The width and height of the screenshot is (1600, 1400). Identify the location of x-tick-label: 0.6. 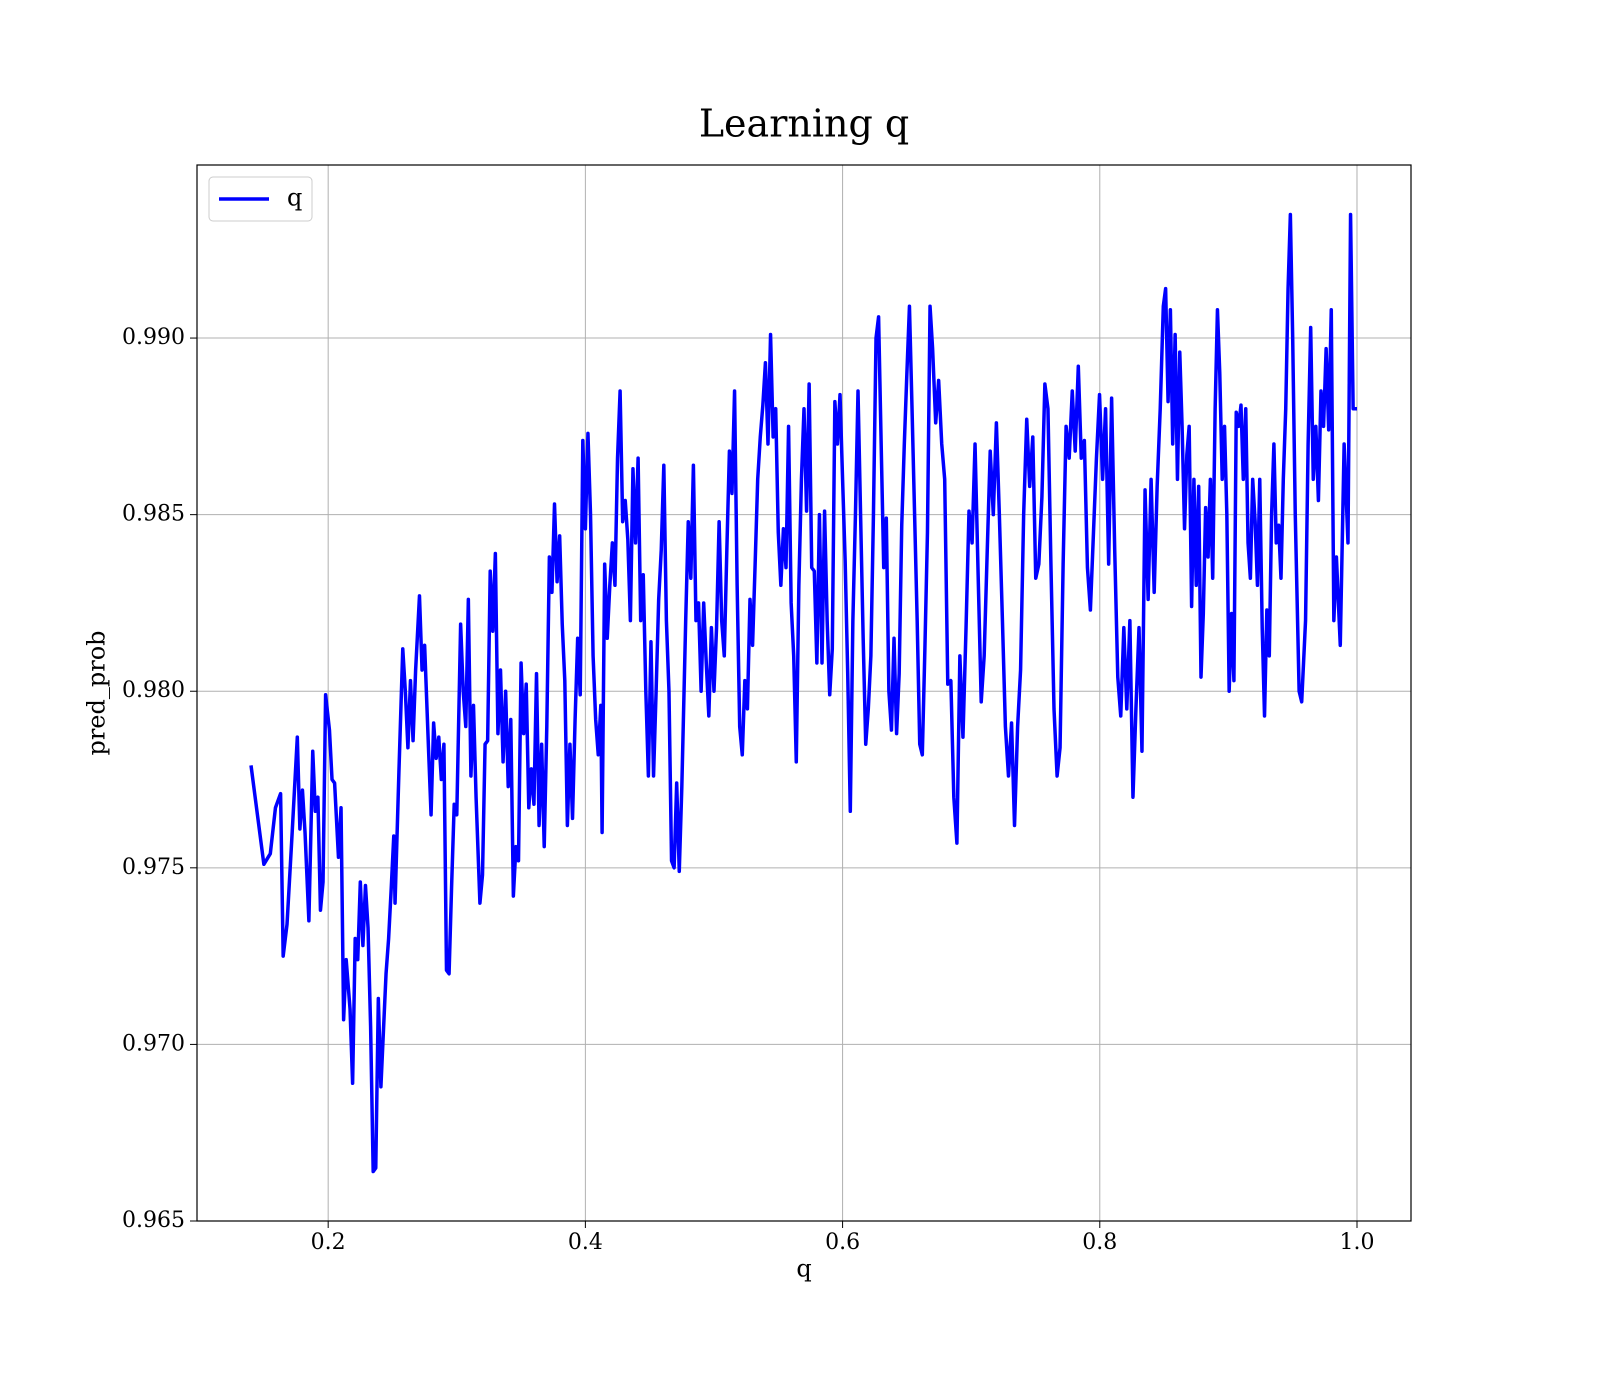
(842, 1242).